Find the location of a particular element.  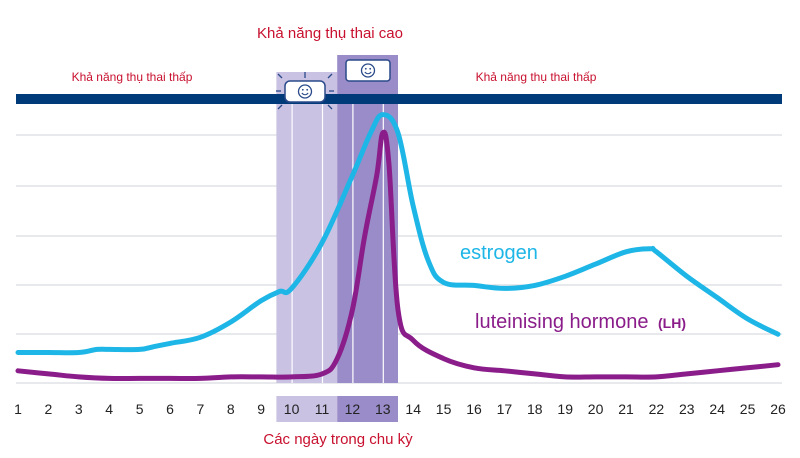

x-axis-label: Các ngày trong chu kỳ is located at coordinates (338, 439).